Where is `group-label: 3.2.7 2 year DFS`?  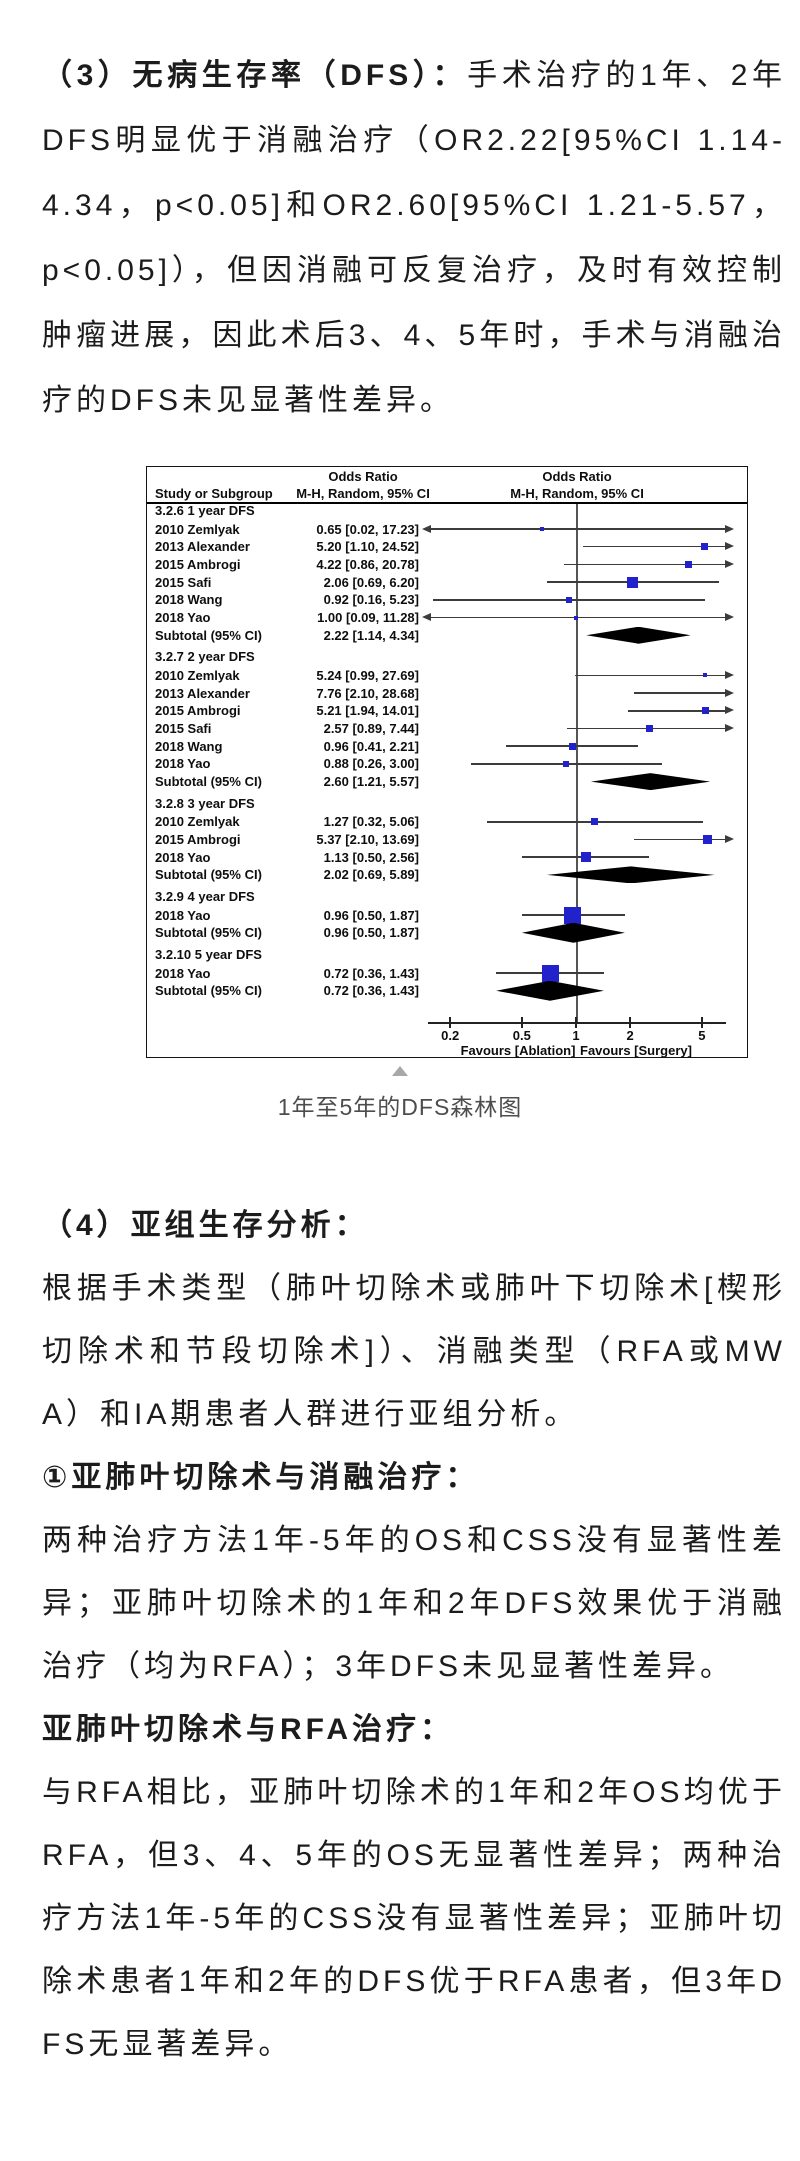 group-label: 3.2.7 2 year DFS is located at coordinates (205, 657).